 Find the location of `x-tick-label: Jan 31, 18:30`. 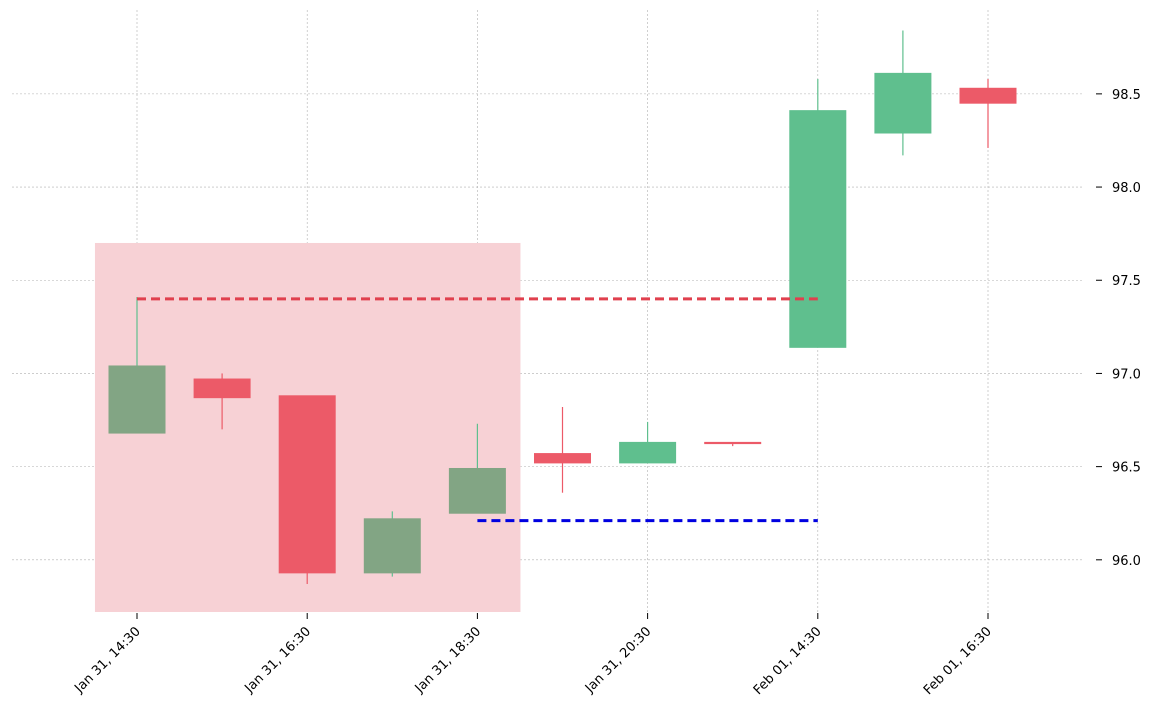

x-tick-label: Jan 31, 18:30 is located at coordinates (448, 660).